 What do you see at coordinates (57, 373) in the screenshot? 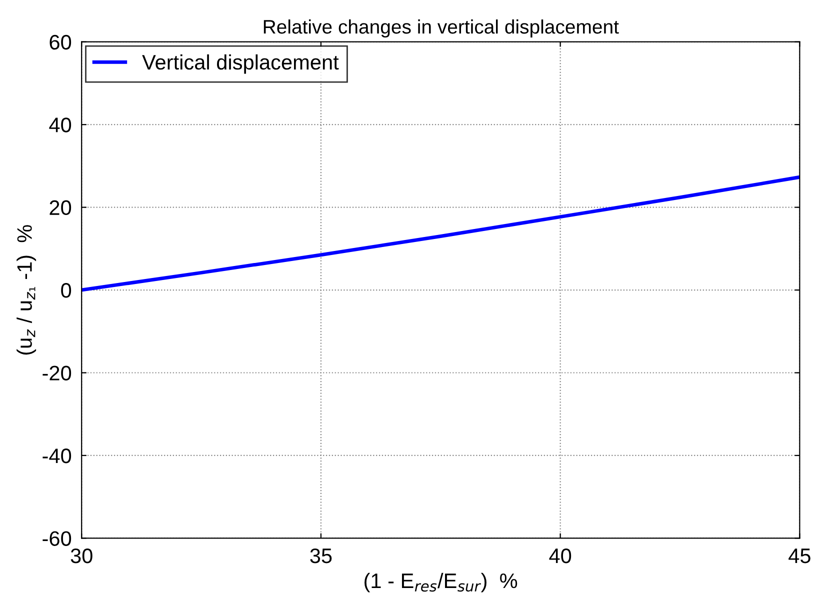
I see `y-tick-label: -20` at bounding box center [57, 373].